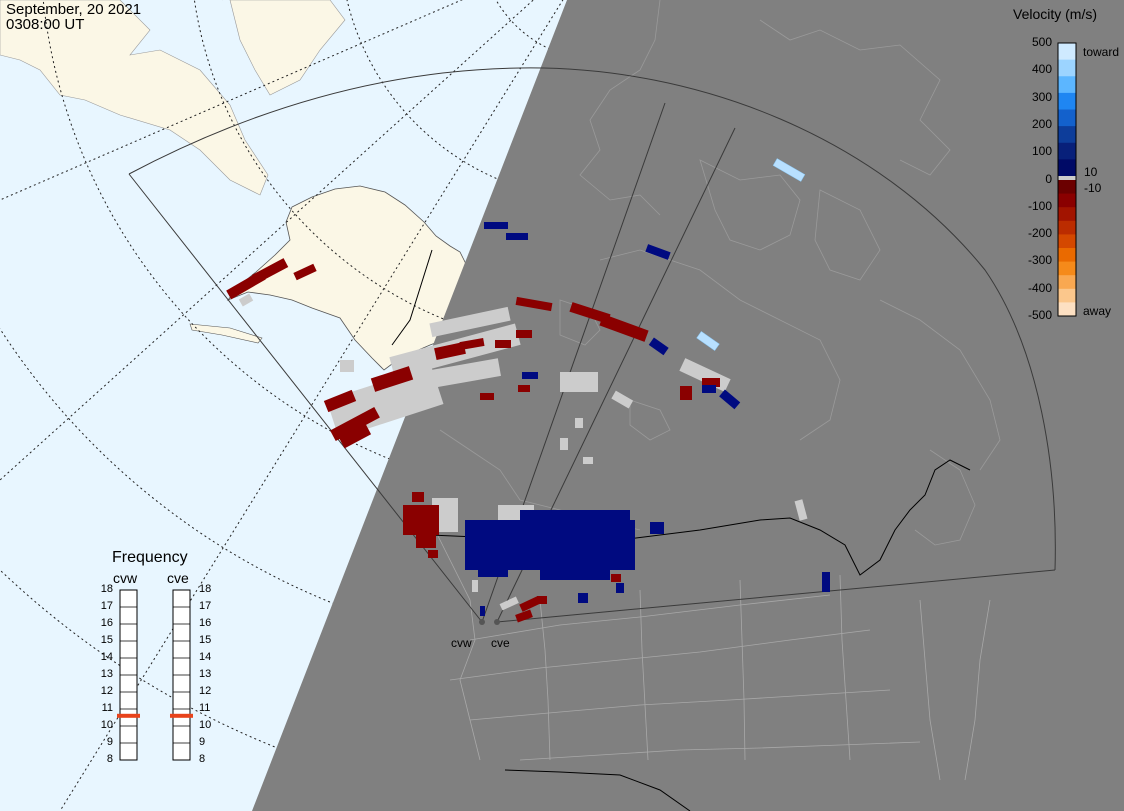  I want to click on colorbar-tick-label: 500, so click(1041, 42).